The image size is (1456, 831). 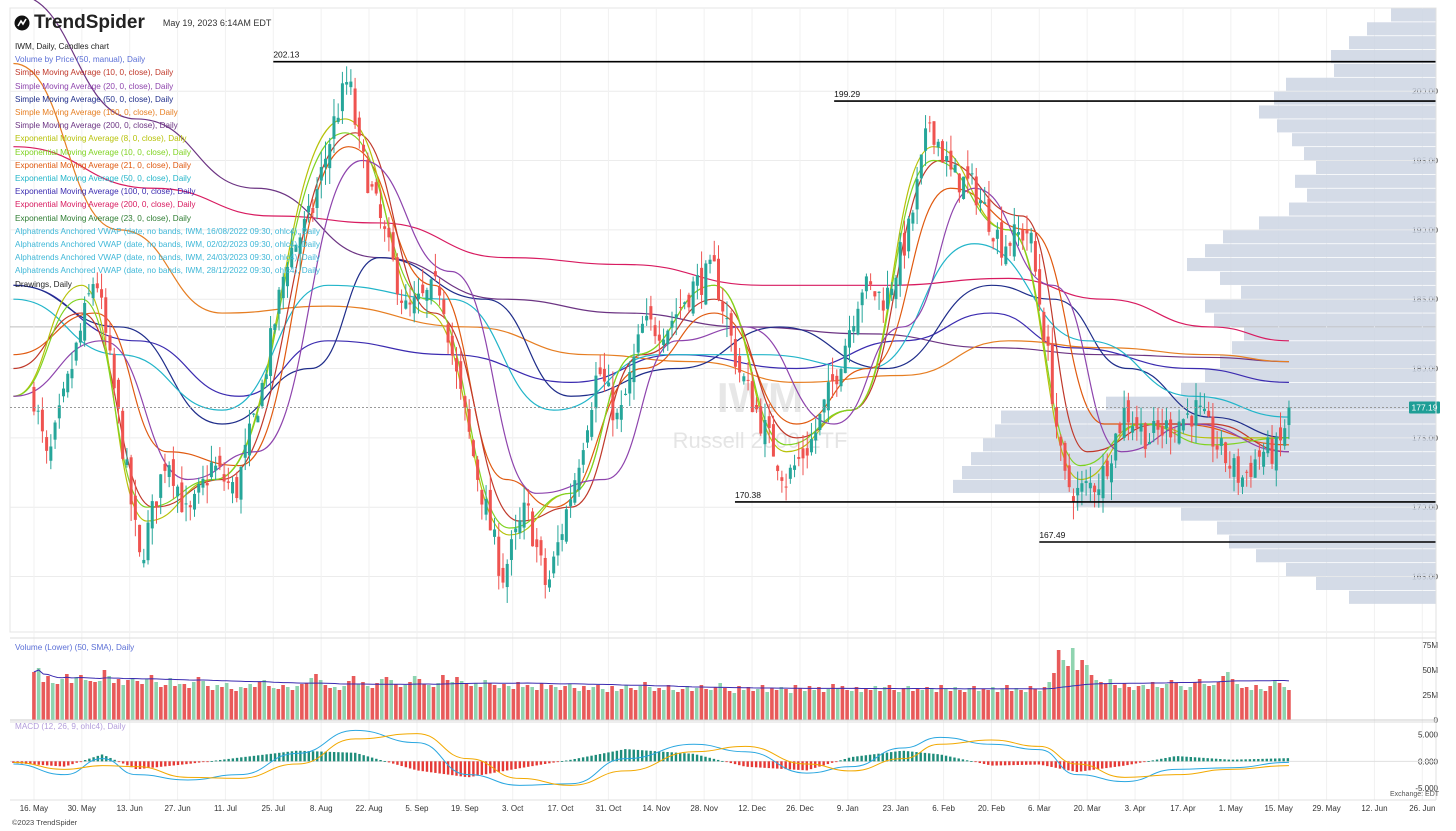 I want to click on last-price-tag, so click(x=1424, y=407).